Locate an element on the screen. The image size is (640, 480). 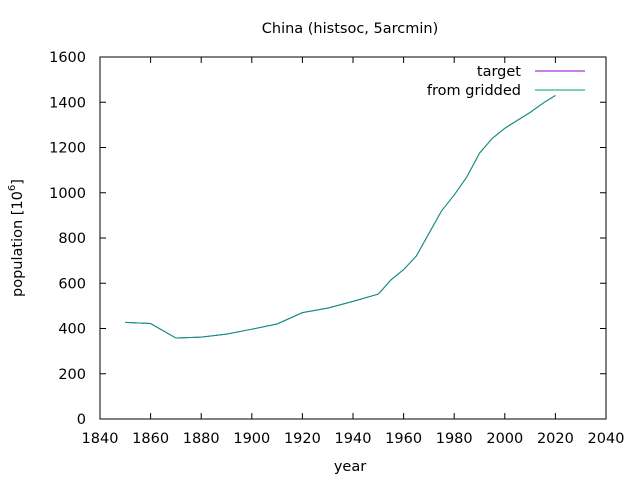
legend-label-target: target is located at coordinates (499, 72).